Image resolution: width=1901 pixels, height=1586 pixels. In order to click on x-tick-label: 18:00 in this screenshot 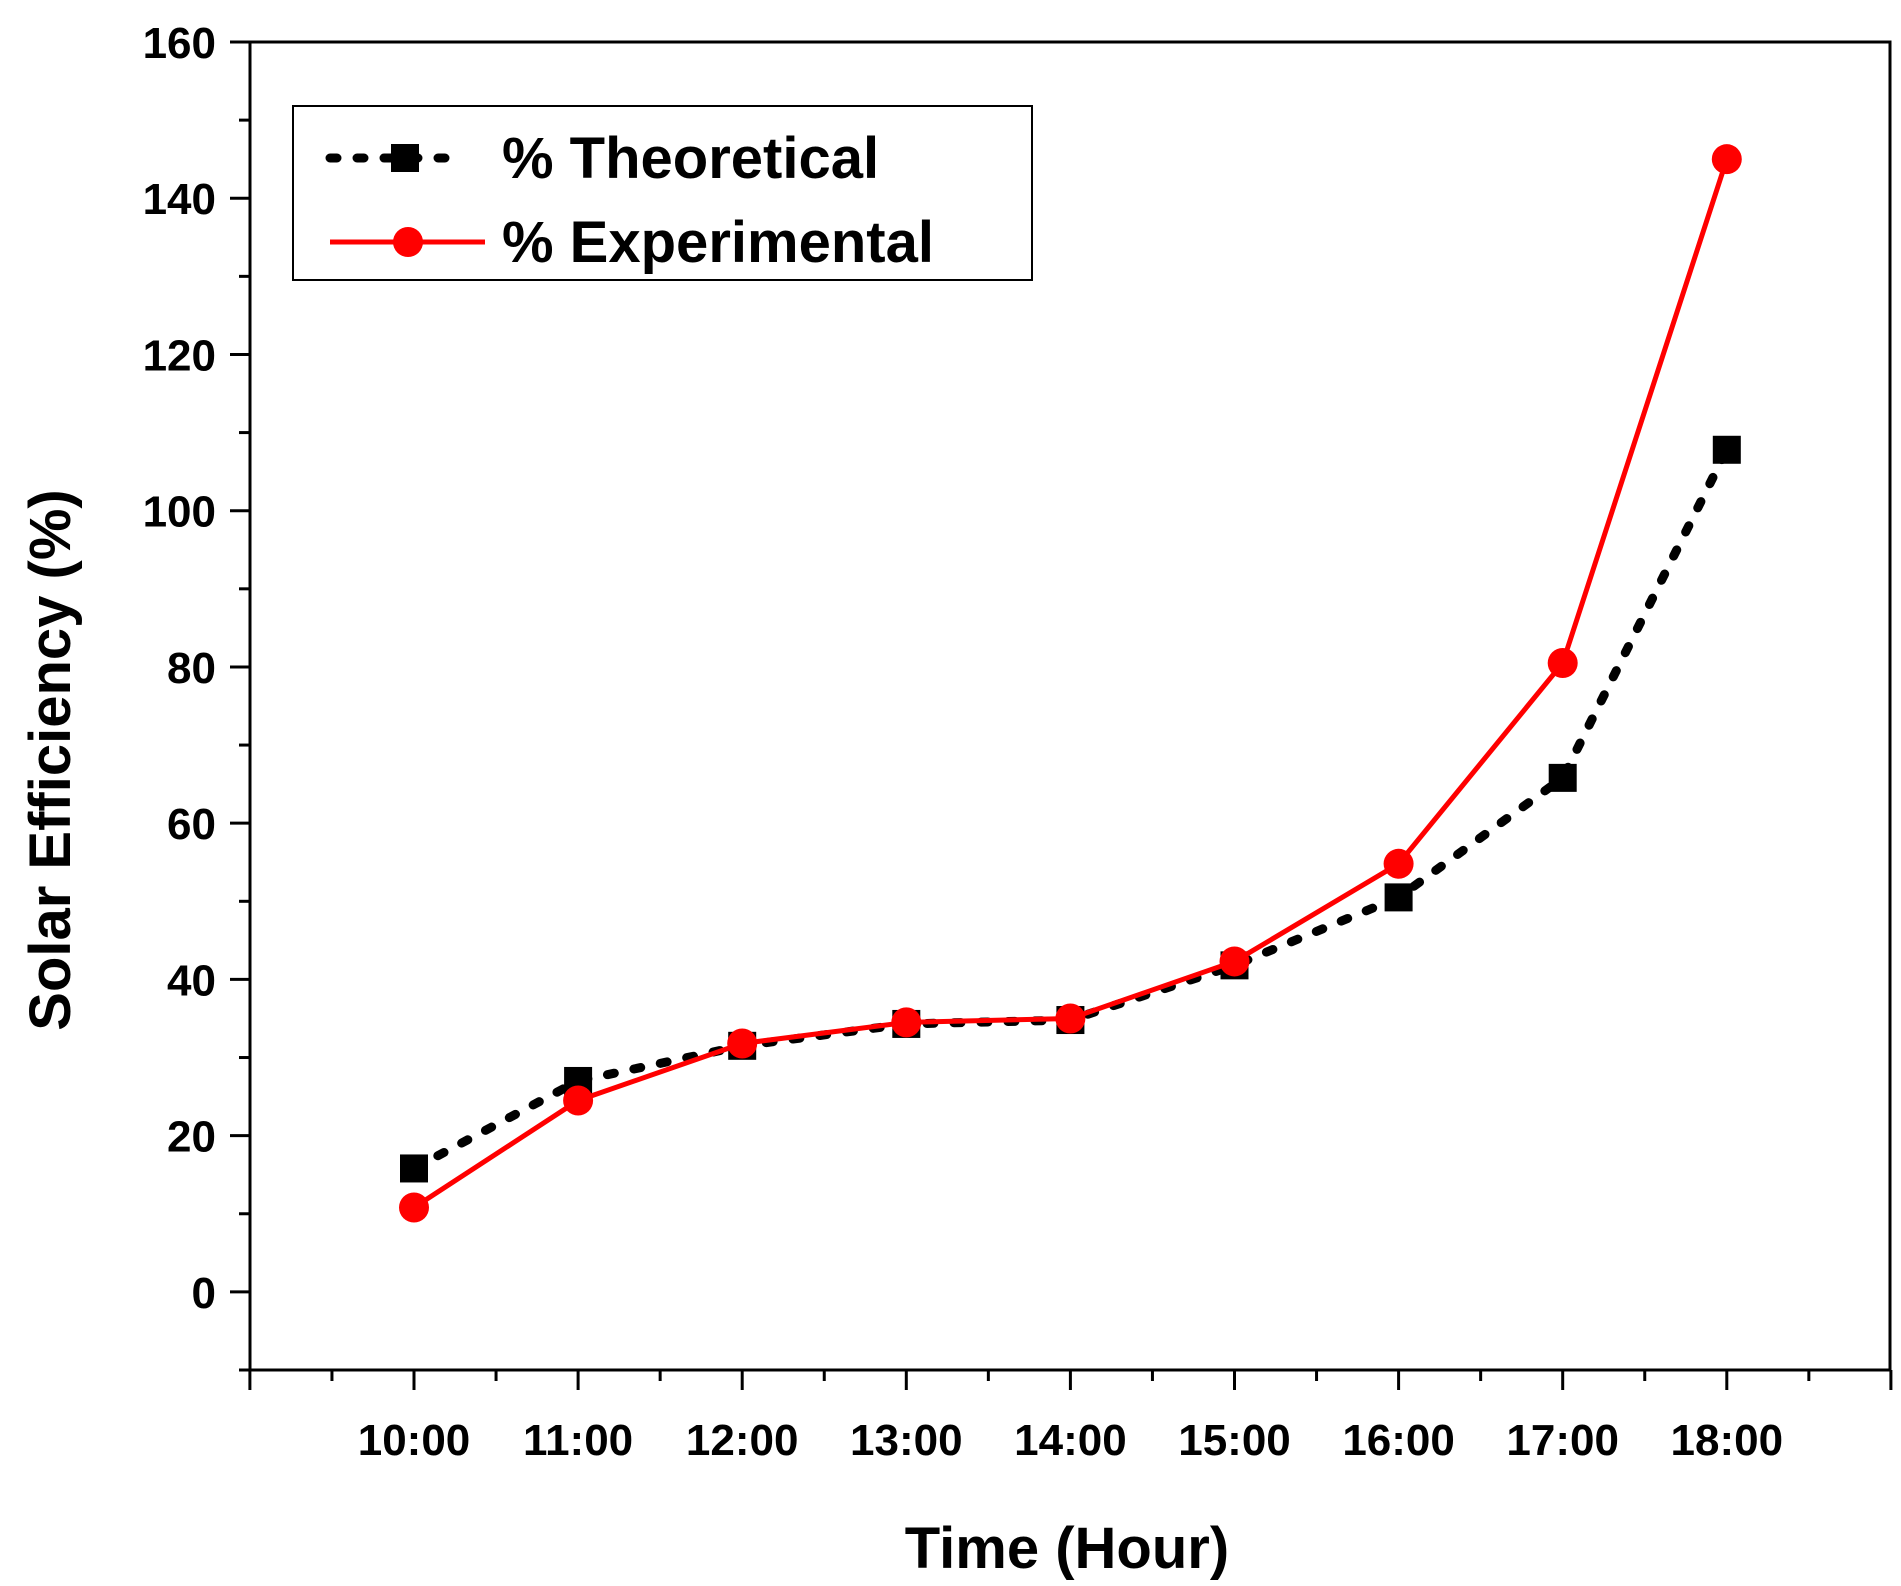, I will do `click(1727, 1440)`.